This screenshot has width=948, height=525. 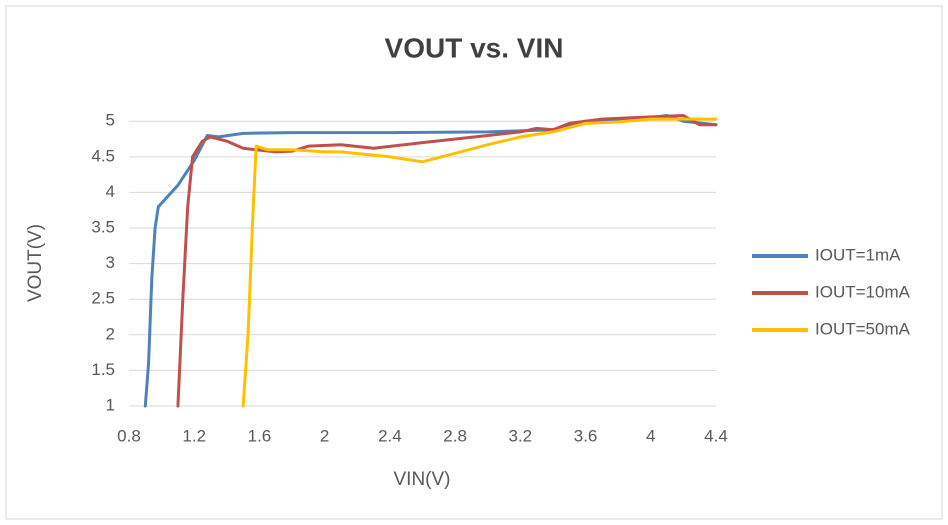 What do you see at coordinates (390, 435) in the screenshot?
I see `x-tick-label: 2.4` at bounding box center [390, 435].